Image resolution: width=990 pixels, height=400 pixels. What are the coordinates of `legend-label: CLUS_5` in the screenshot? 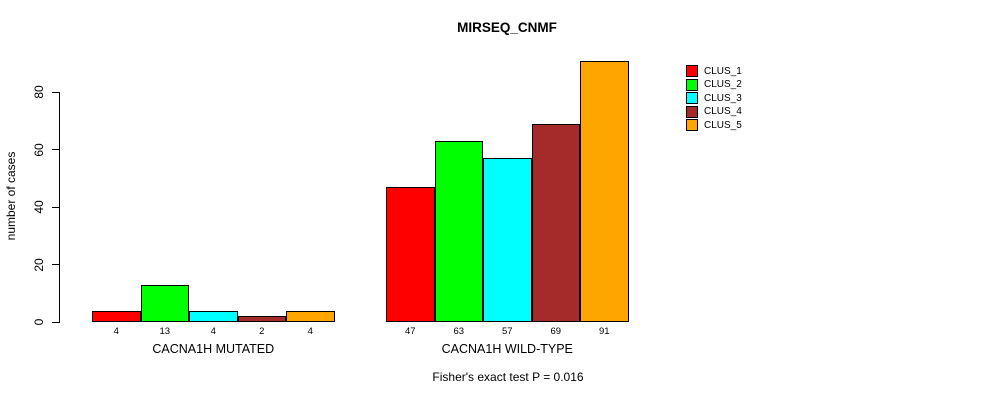 It's located at (723, 125).